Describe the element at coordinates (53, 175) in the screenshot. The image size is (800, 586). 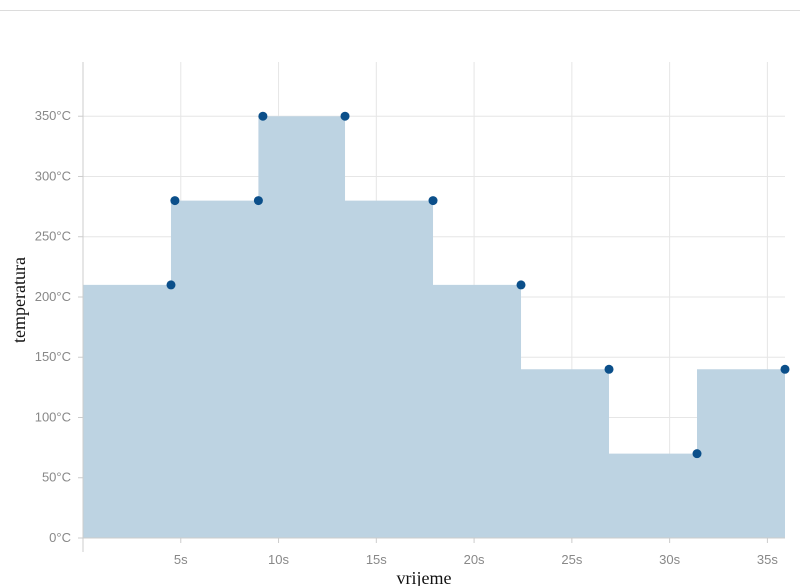
I see `y-tick-label: 300°C` at that location.